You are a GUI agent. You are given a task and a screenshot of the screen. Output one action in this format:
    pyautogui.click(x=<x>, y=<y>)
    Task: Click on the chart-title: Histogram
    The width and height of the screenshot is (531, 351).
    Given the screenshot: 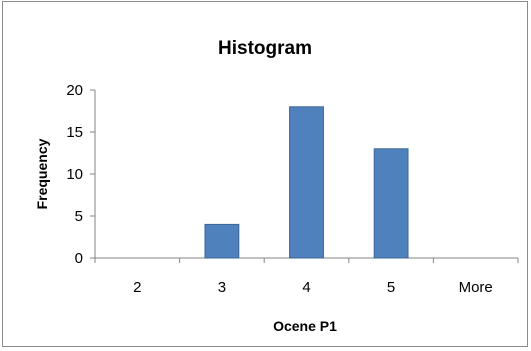 What is the action you would take?
    pyautogui.click(x=265, y=48)
    